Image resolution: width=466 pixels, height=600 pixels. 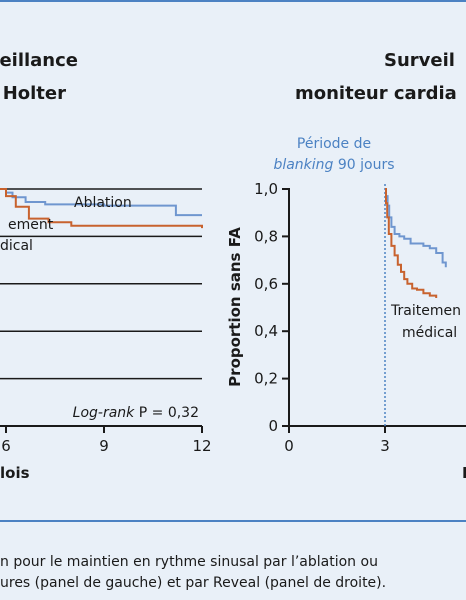 I want to click on right-title-line-2: moniteur cardia, so click(x=376, y=93).